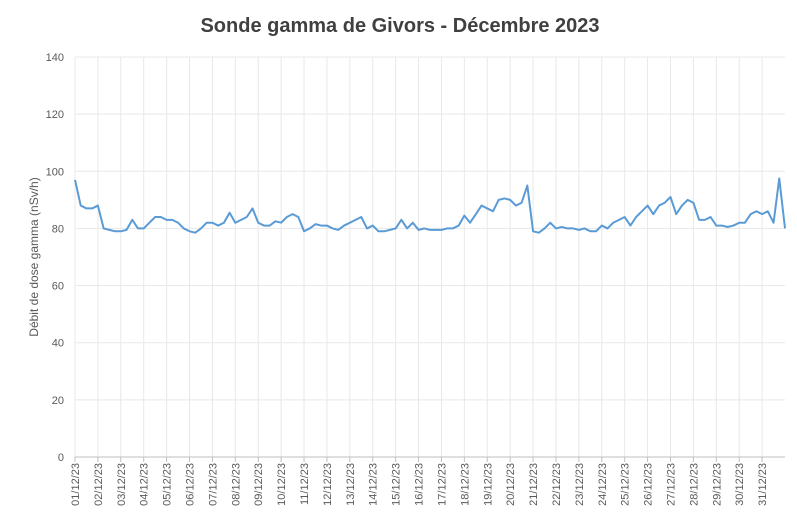 The width and height of the screenshot is (797, 516). I want to click on x-tick-label: 04/12/23, so click(145, 484).